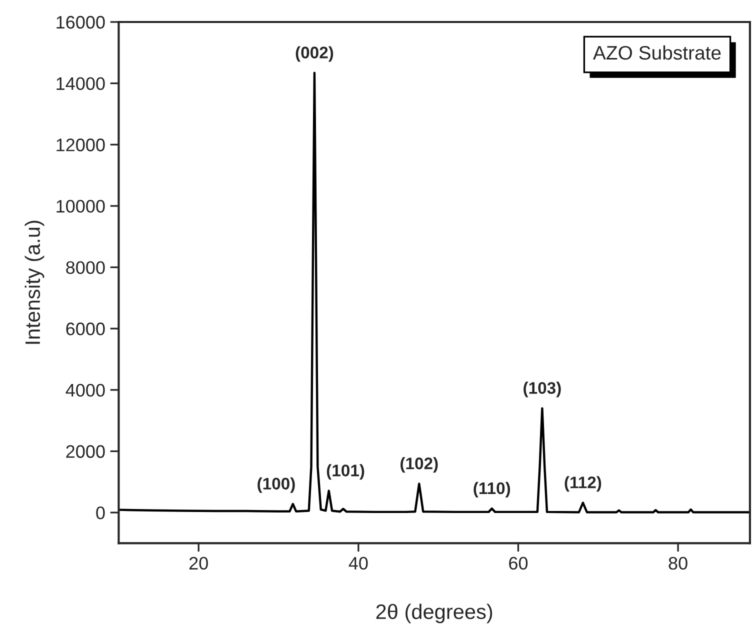 This screenshot has height=628, width=756. What do you see at coordinates (583, 484) in the screenshot?
I see `annotation: (112)` at bounding box center [583, 484].